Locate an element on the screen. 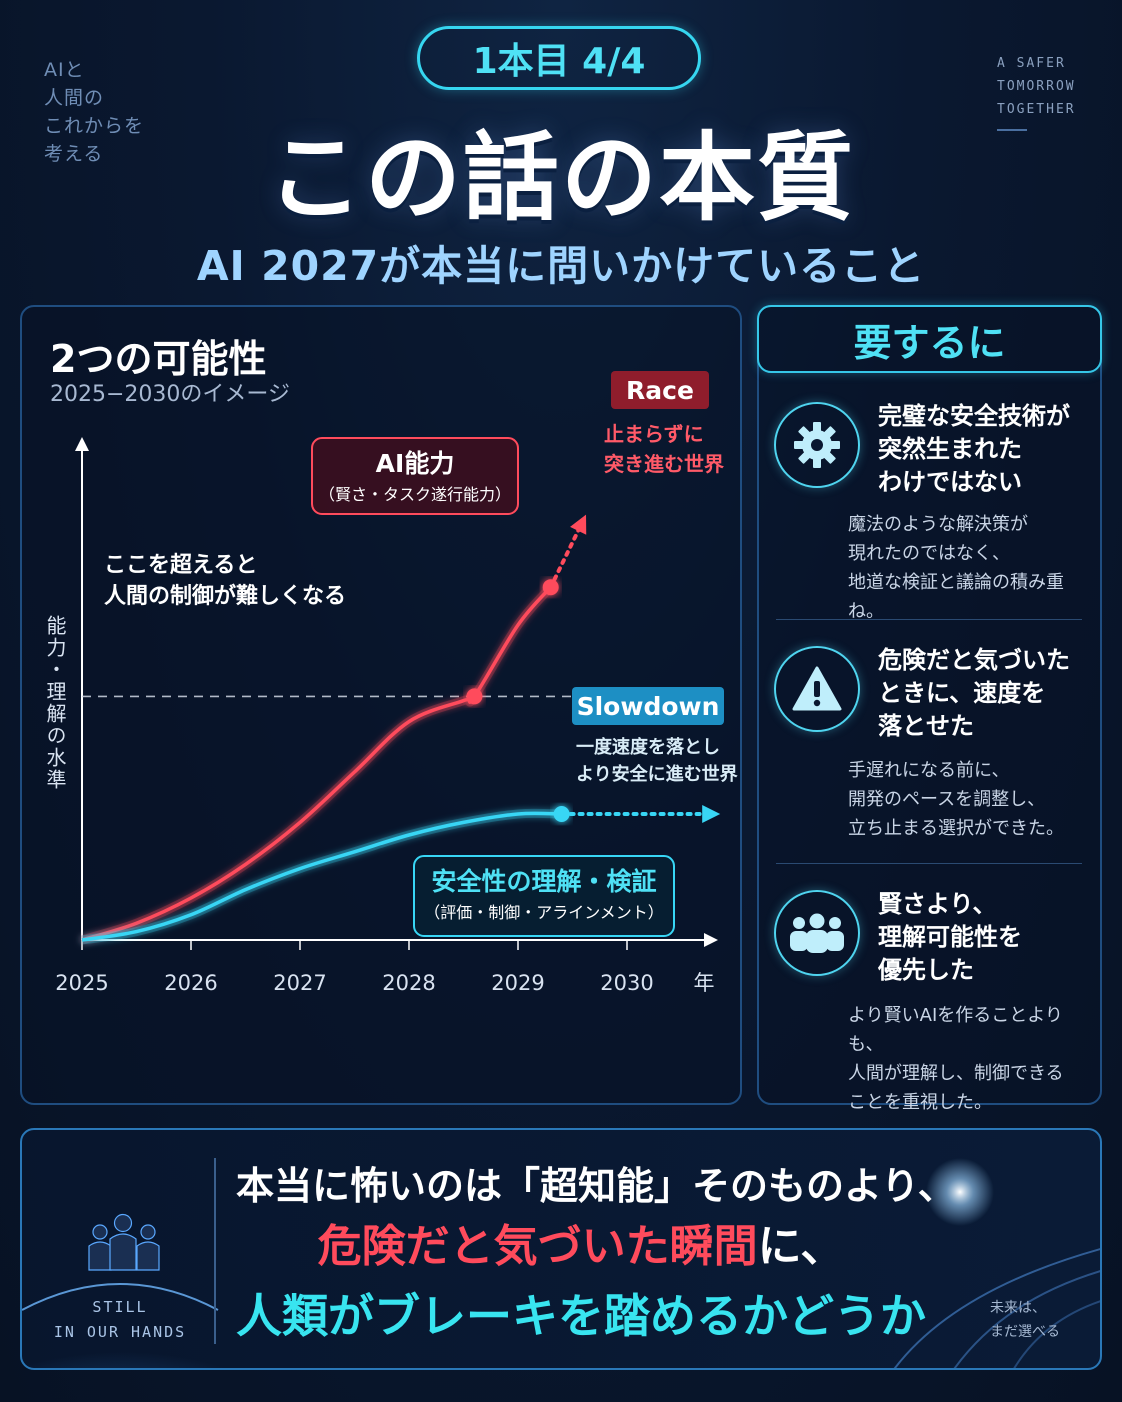  side-note-right: A SAFER TOMORROW TOGETHER is located at coordinates (1036, 91).